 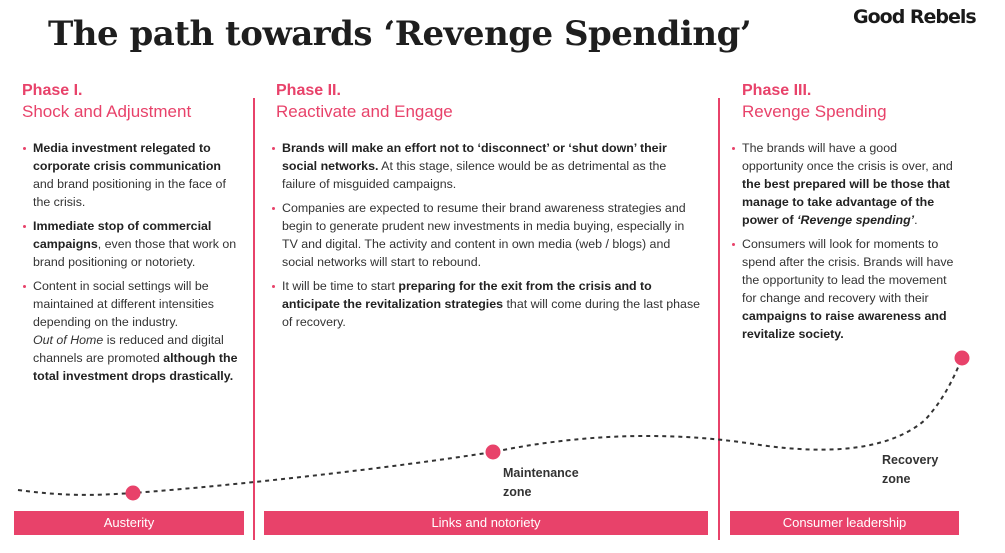 I want to click on phase-1-marker, so click(x=133, y=493).